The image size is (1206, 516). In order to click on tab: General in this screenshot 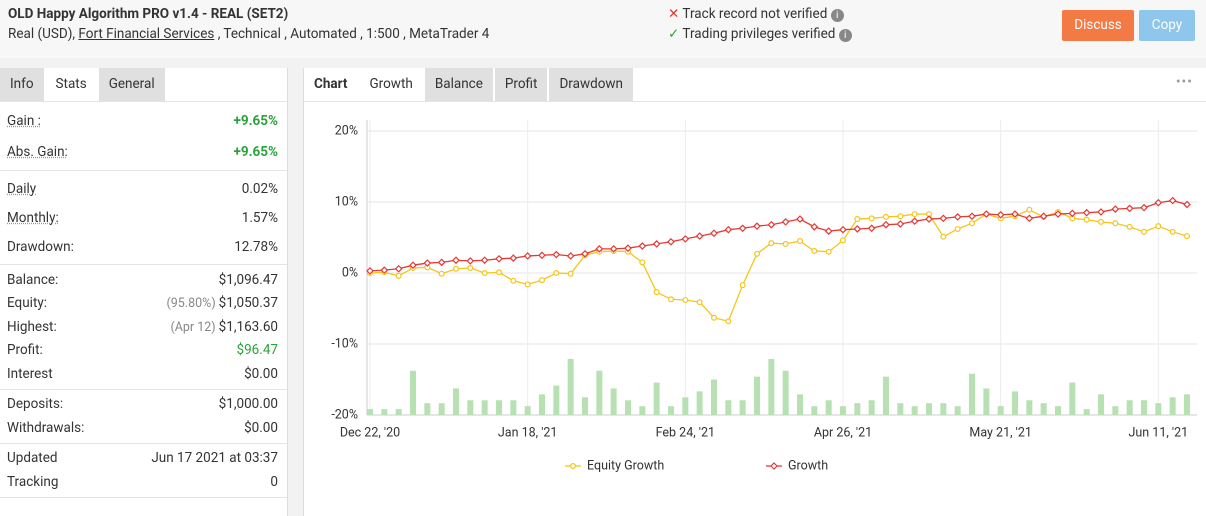, I will do `click(131, 84)`.